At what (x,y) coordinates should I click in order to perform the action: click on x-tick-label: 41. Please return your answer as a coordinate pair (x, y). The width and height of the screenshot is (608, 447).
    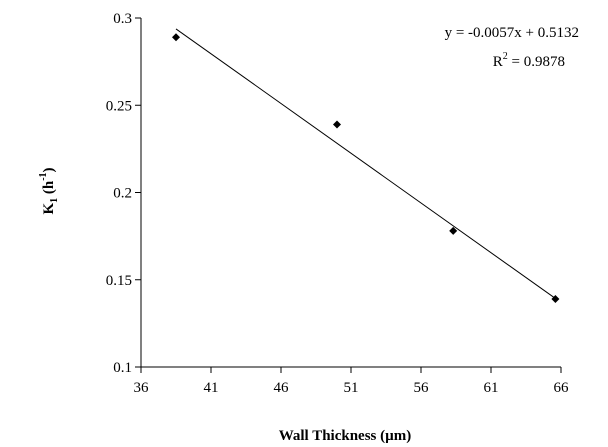
    Looking at the image, I should click on (211, 388).